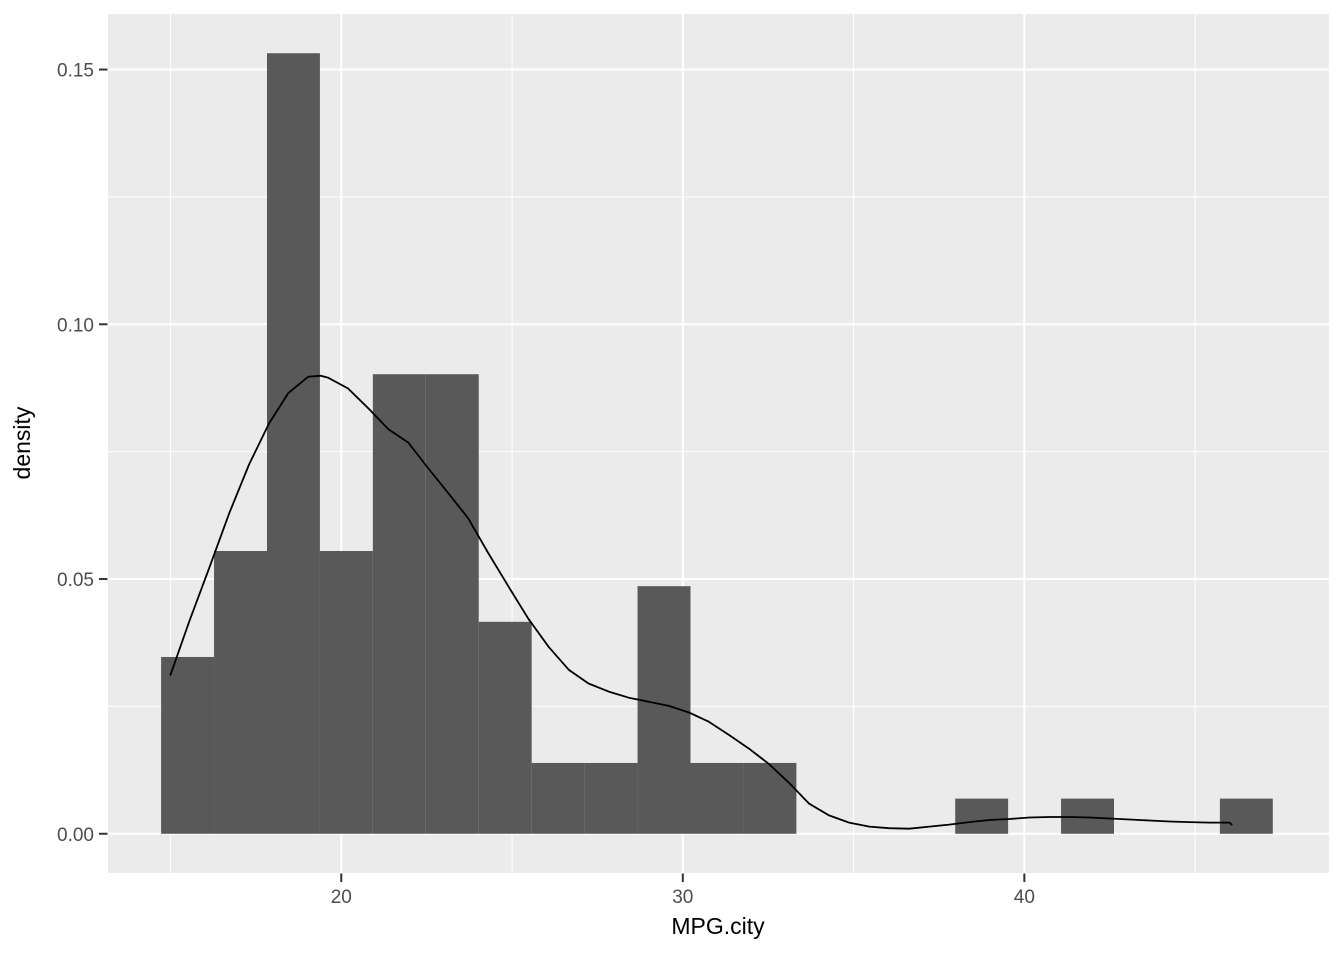 This screenshot has width=1344, height=960. What do you see at coordinates (718, 926) in the screenshot?
I see `x-axis-title: MPG.city` at bounding box center [718, 926].